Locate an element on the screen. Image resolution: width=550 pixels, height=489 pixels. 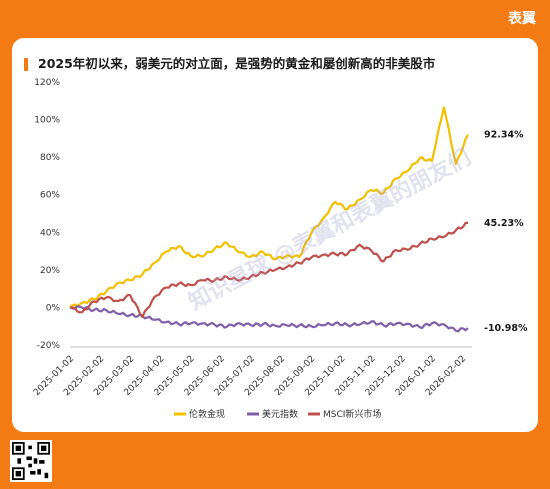
y-tick-label: 0% is located at coordinates (53, 308).